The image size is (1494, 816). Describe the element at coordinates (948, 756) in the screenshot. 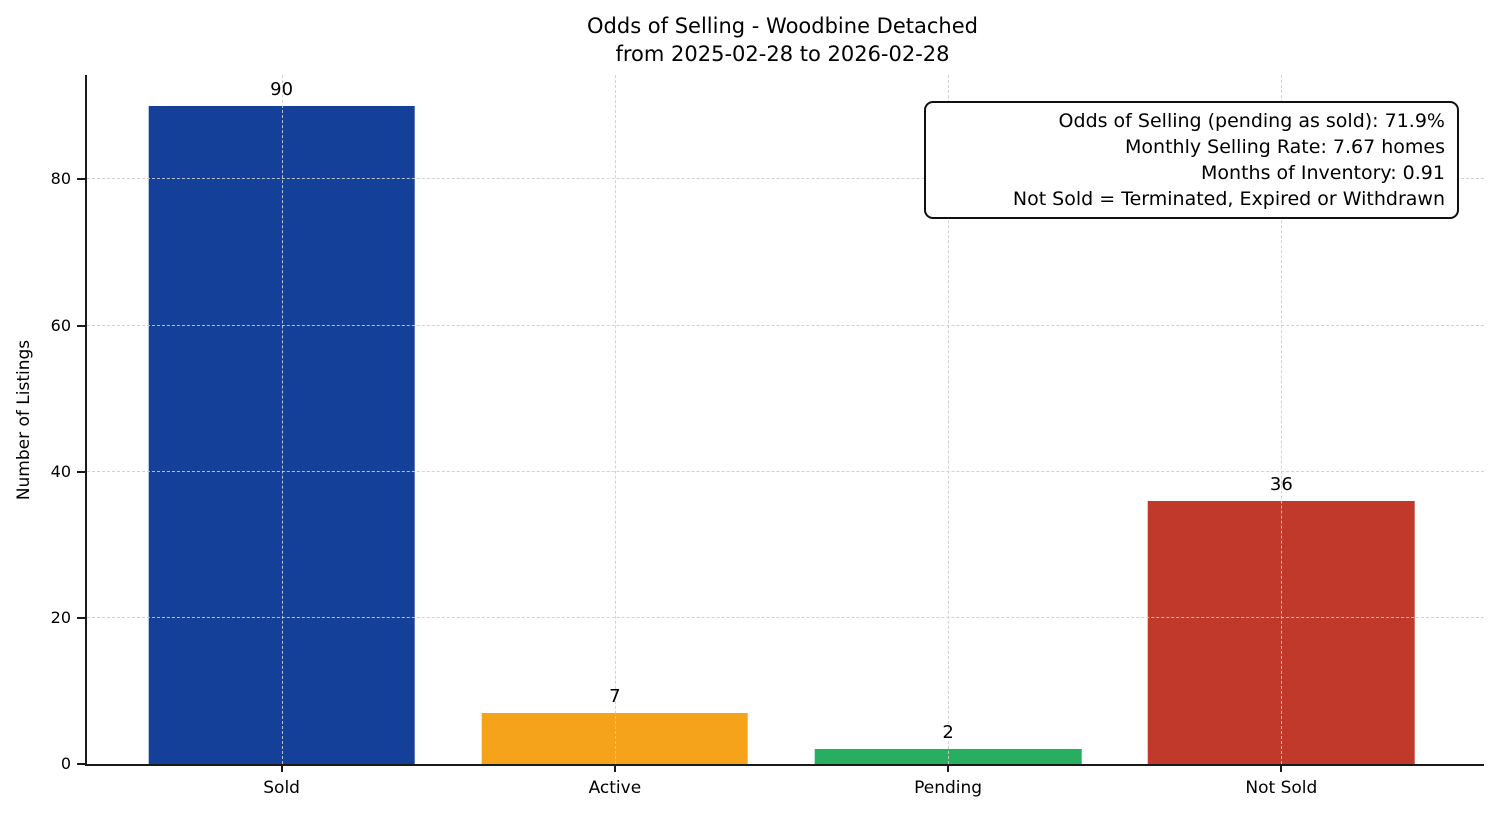

I see `bar-pending` at that location.